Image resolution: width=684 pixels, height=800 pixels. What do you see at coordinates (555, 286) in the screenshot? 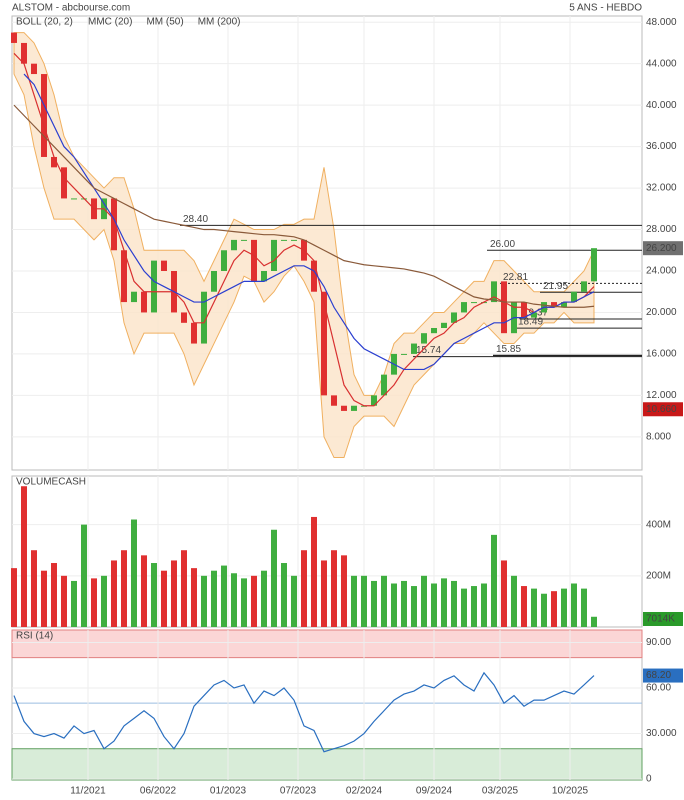
I see `level-label: 21.95` at bounding box center [555, 286].